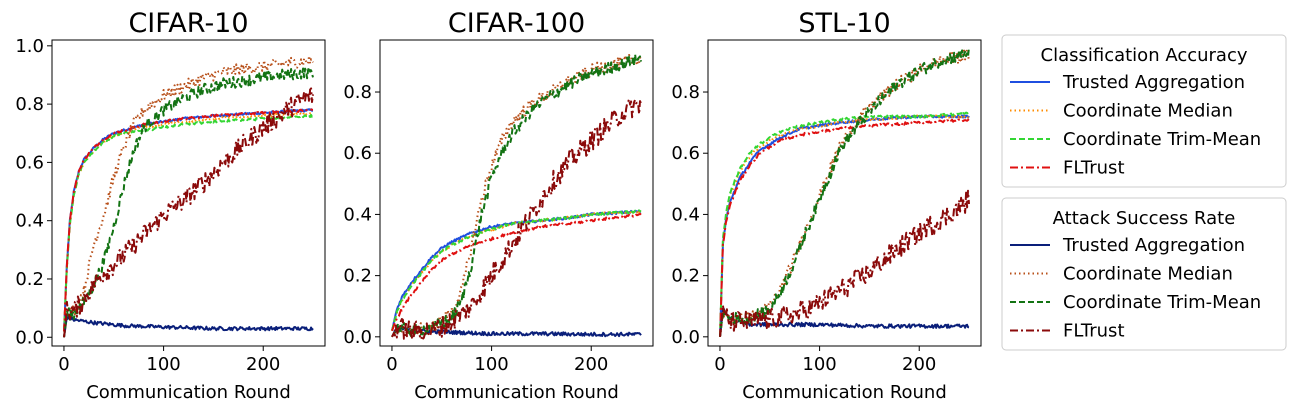 This screenshot has width=1296, height=411. What do you see at coordinates (516, 23) in the screenshot?
I see `chart-title: CIFAR-100` at bounding box center [516, 23].